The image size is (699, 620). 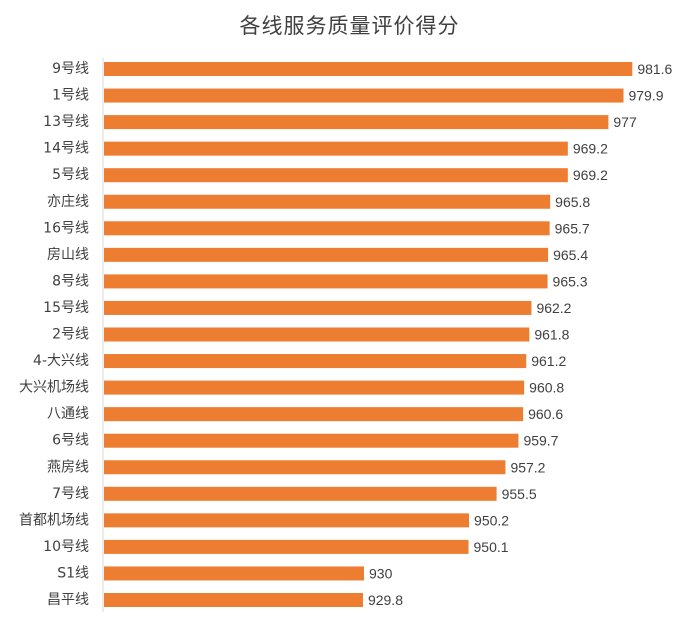 What do you see at coordinates (519, 494) in the screenshot?
I see `value-label: 955.5` at bounding box center [519, 494].